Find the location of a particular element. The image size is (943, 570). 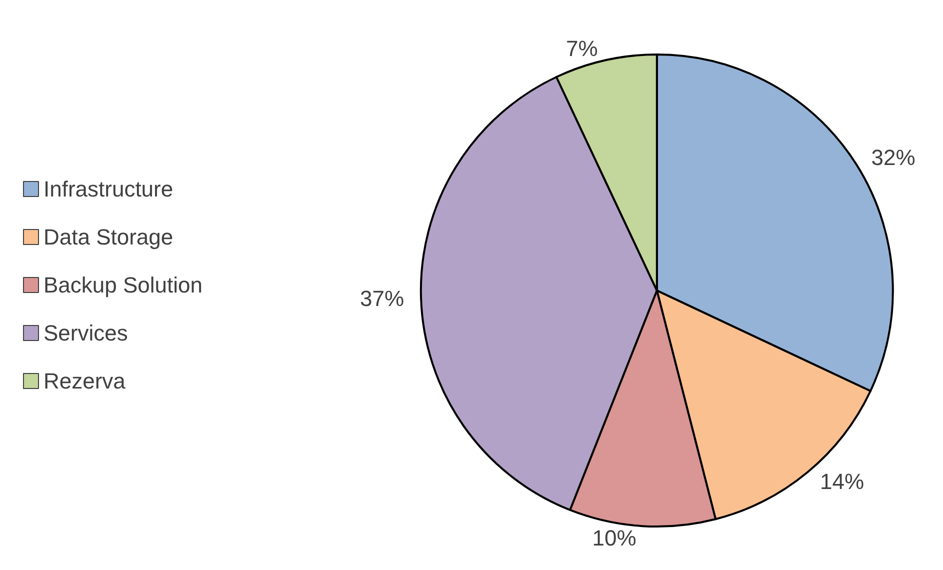

legend-label: Rezerva is located at coordinates (85, 381).